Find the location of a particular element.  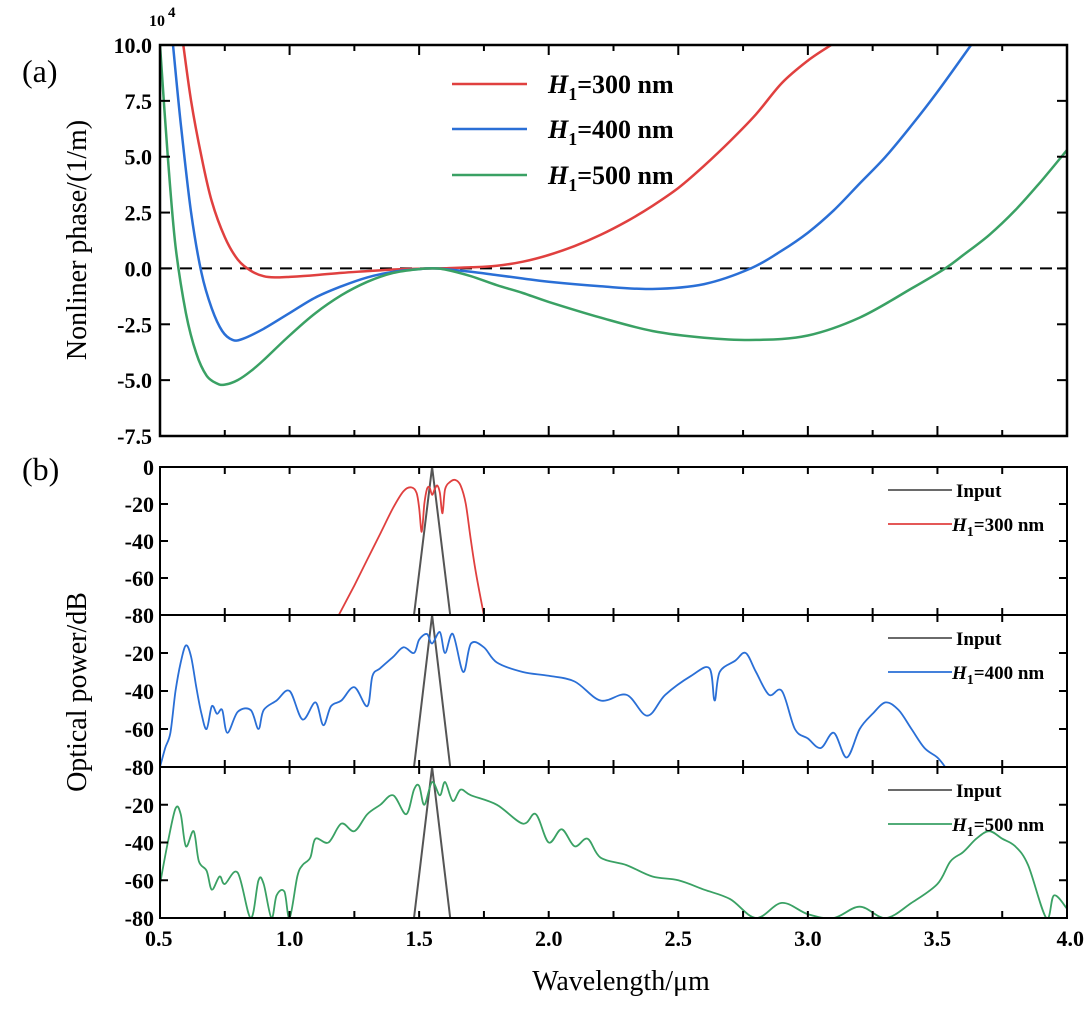

y-tick-label: 10.0 is located at coordinates (133, 45).